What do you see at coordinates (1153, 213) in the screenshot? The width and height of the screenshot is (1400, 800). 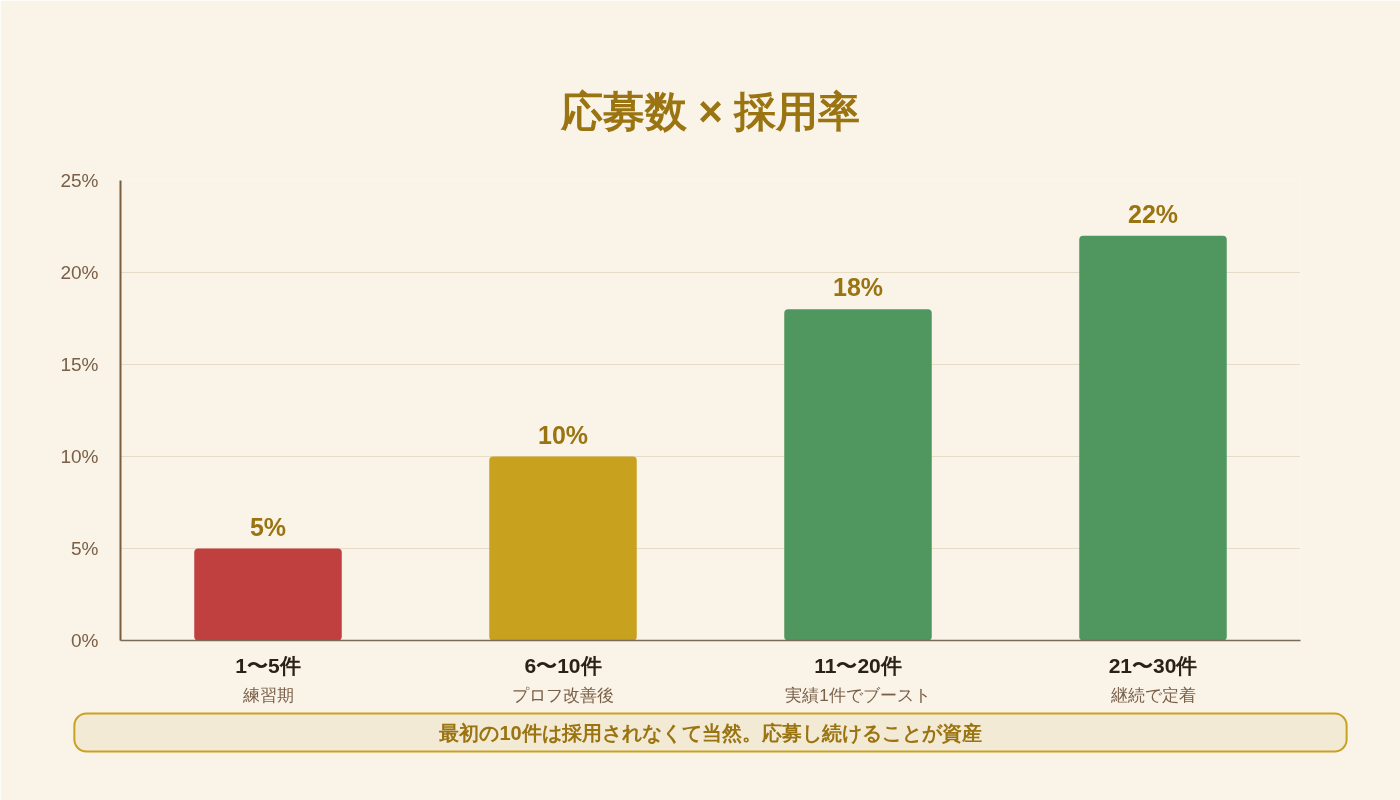 I see `data-label: 22%` at bounding box center [1153, 213].